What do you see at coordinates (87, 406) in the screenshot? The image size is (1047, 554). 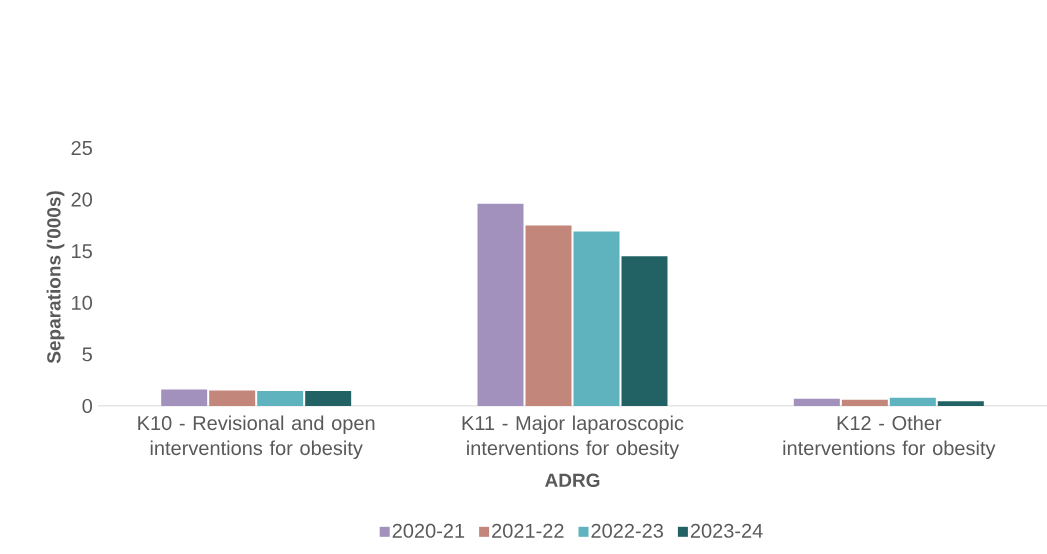 I see `y-tick-label: 0` at bounding box center [87, 406].